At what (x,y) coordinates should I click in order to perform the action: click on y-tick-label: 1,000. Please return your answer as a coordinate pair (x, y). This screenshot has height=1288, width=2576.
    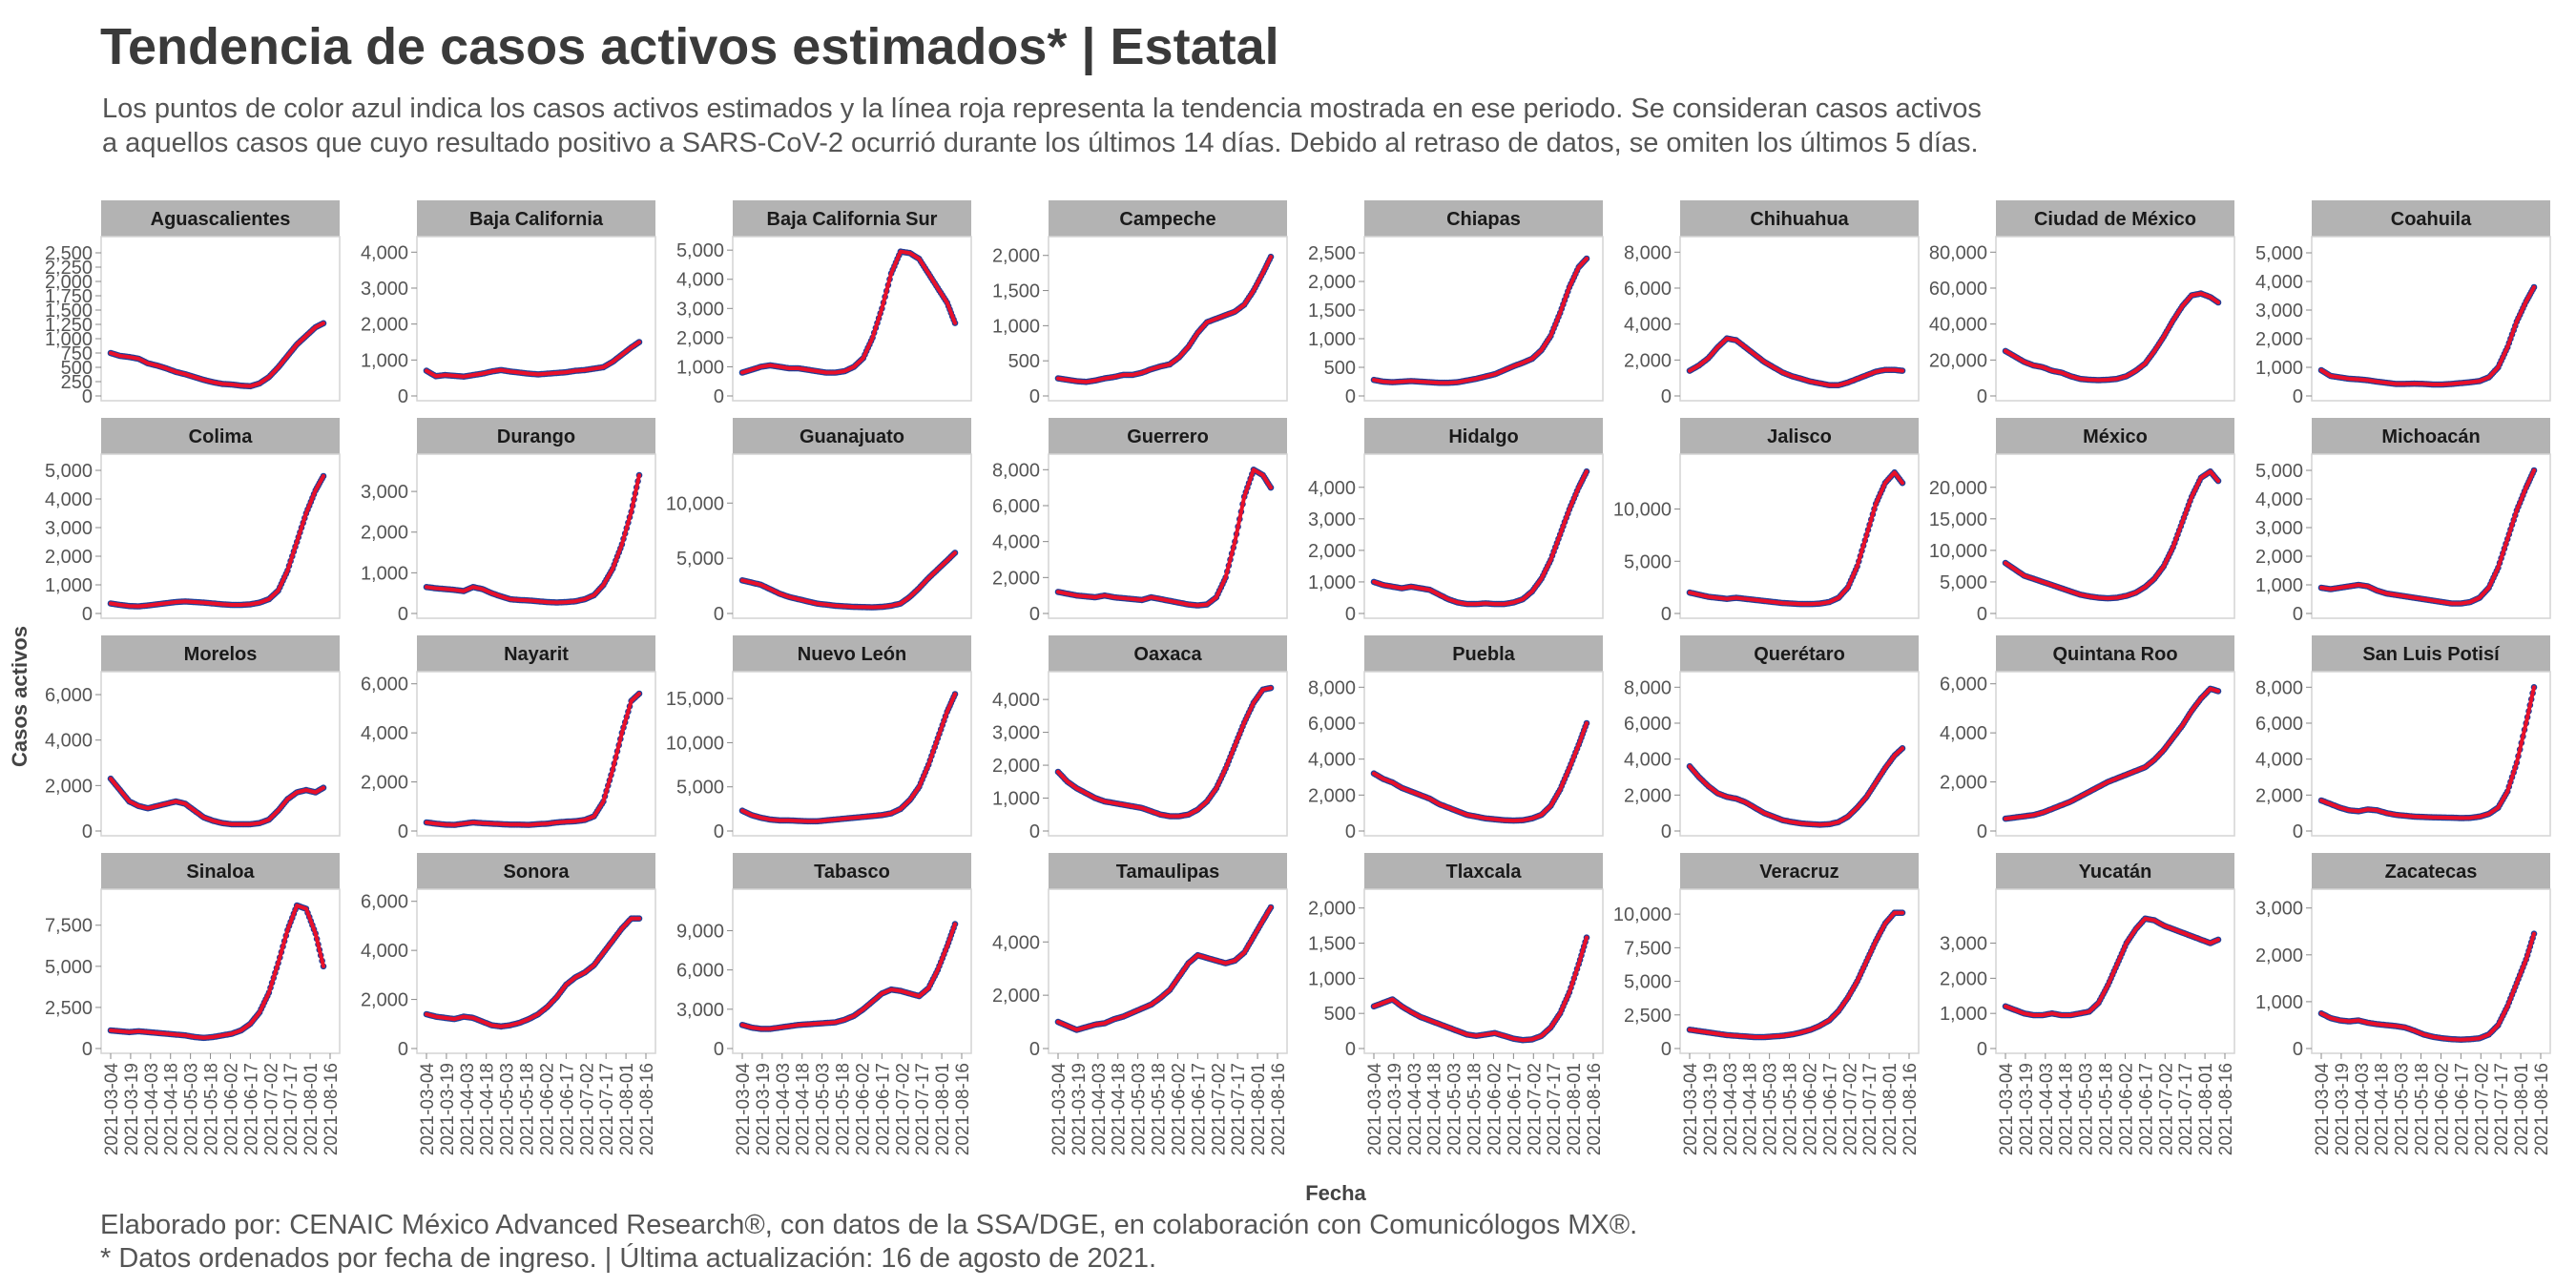
    Looking at the image, I should click on (69, 585).